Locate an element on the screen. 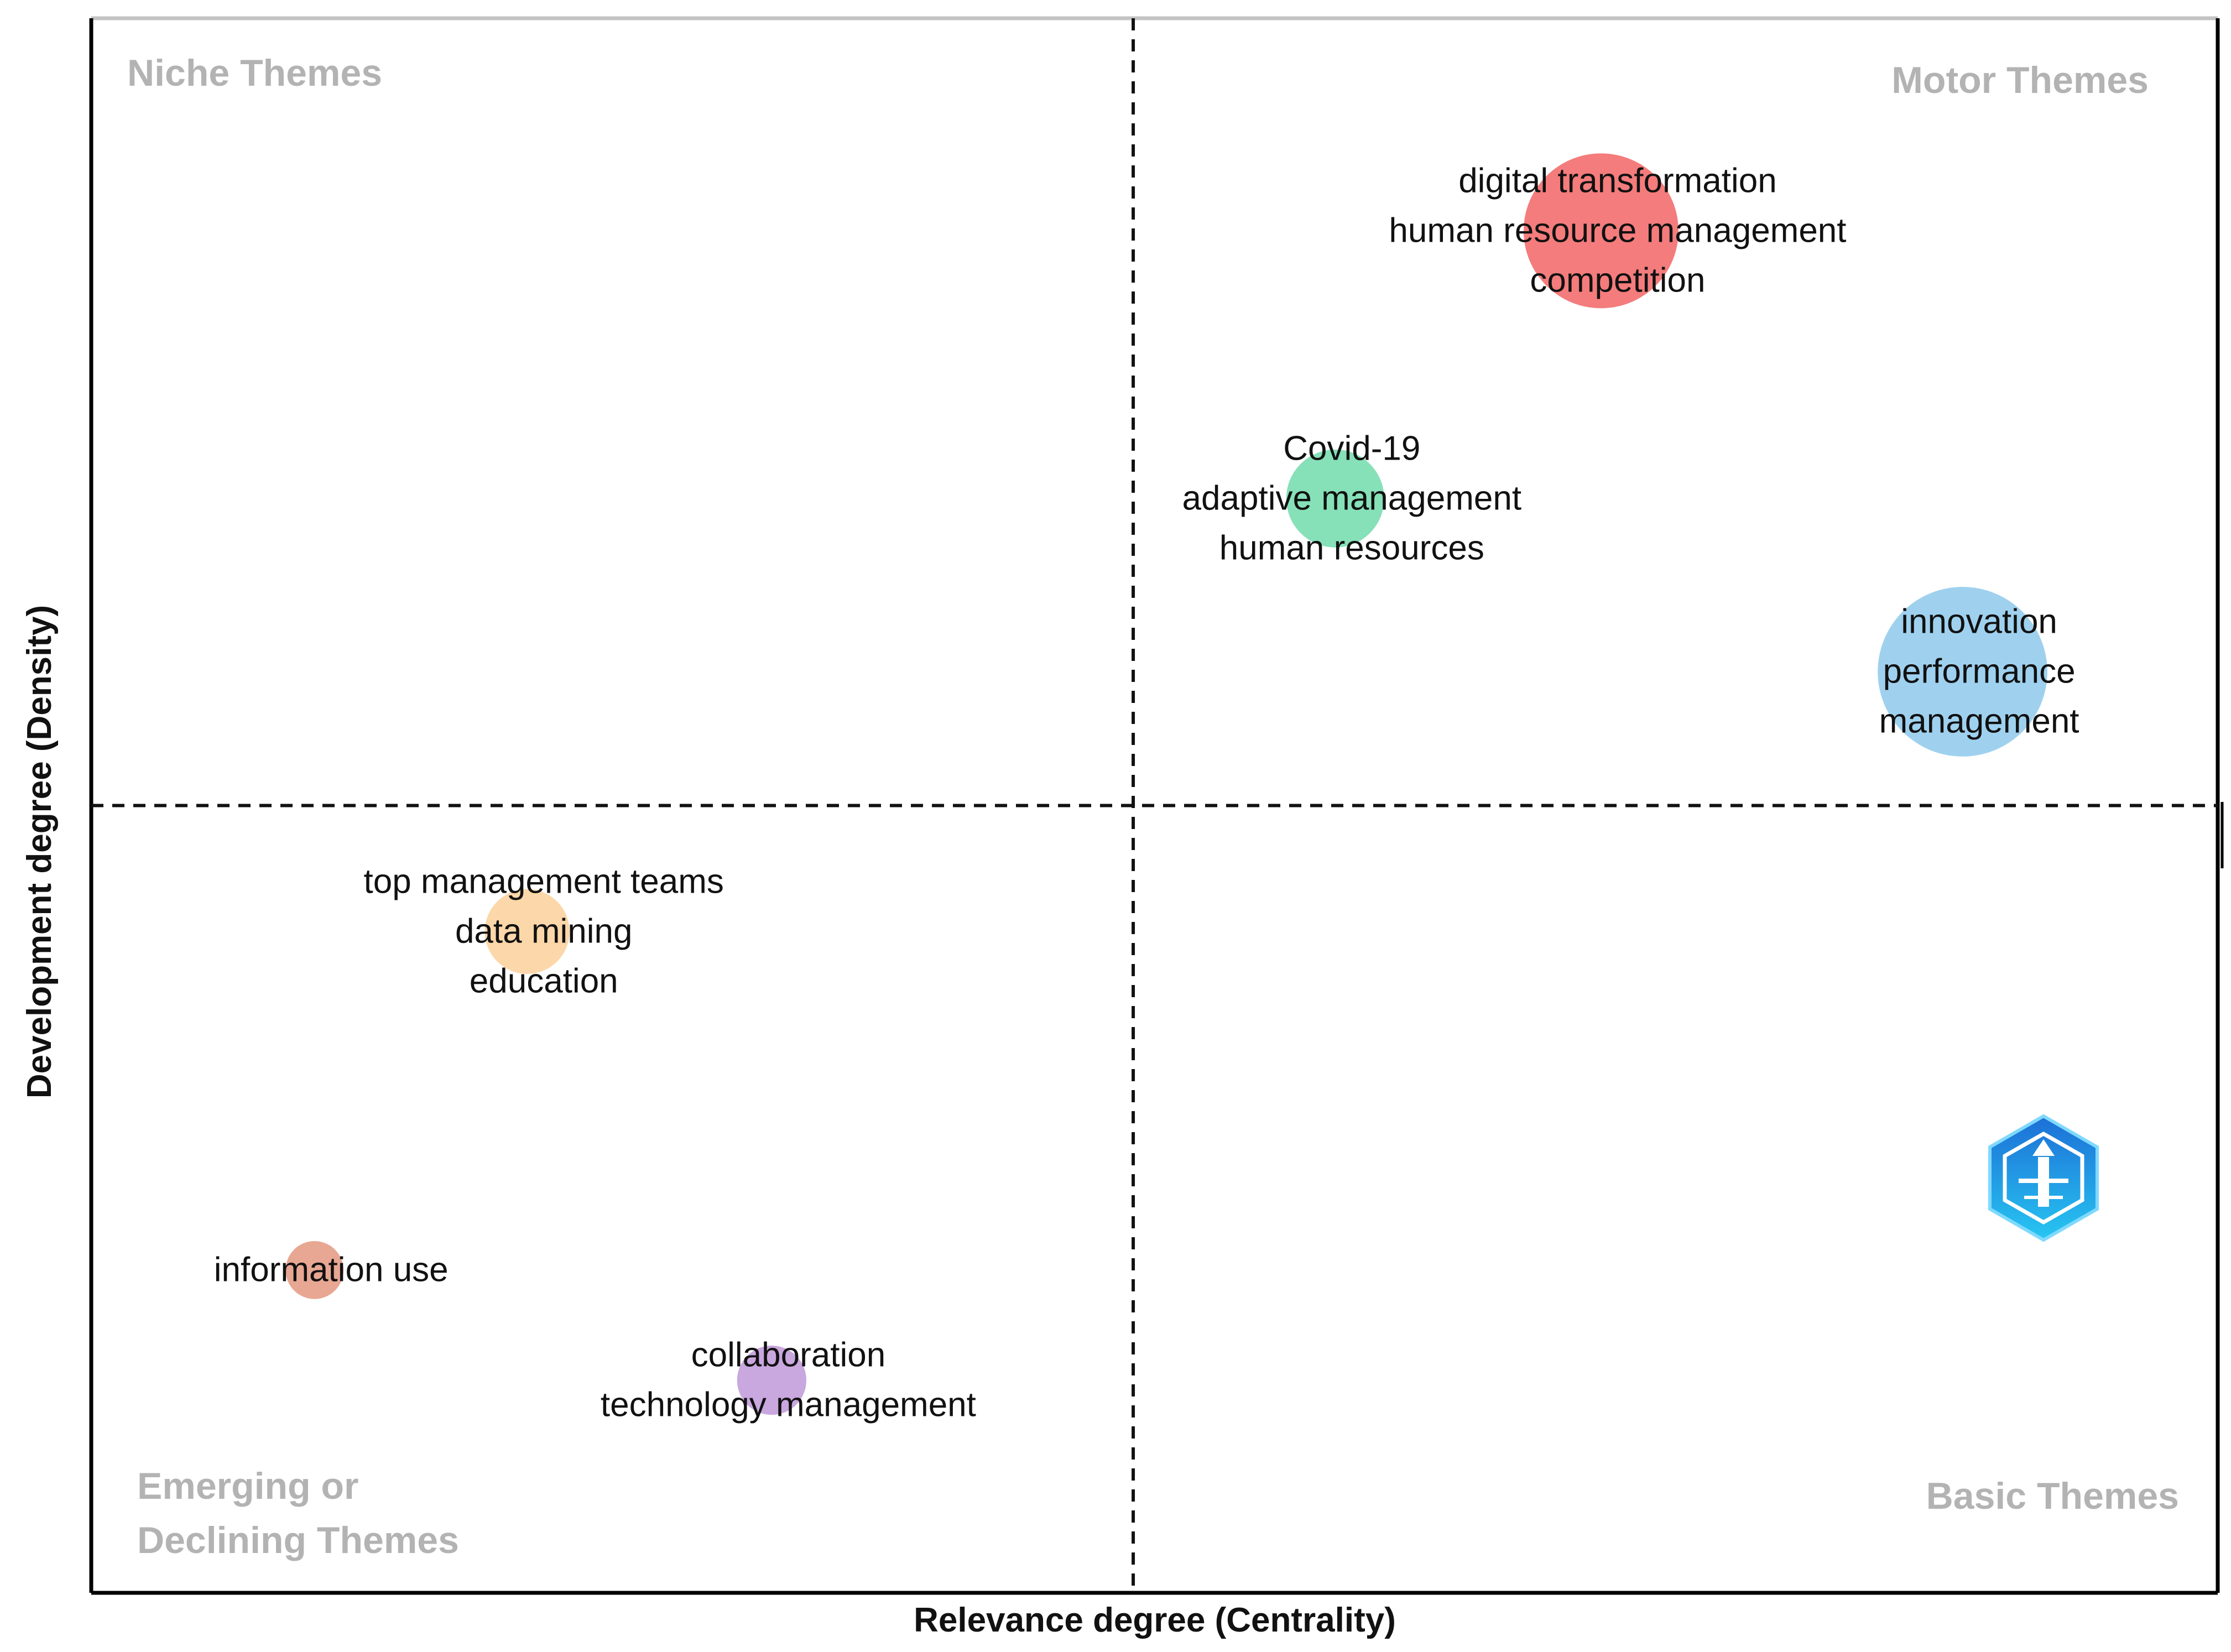 The height and width of the screenshot is (1652, 2231). x-axis-label: Relevance degree (Centrality) is located at coordinates (1155, 1620).